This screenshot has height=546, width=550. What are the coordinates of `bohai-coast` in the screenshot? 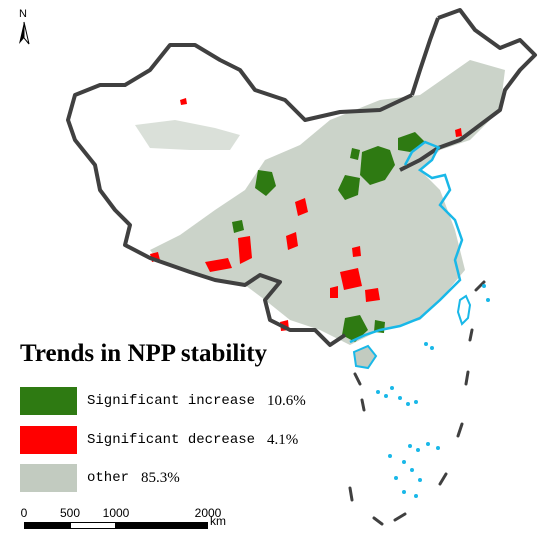 It's located at (422, 153).